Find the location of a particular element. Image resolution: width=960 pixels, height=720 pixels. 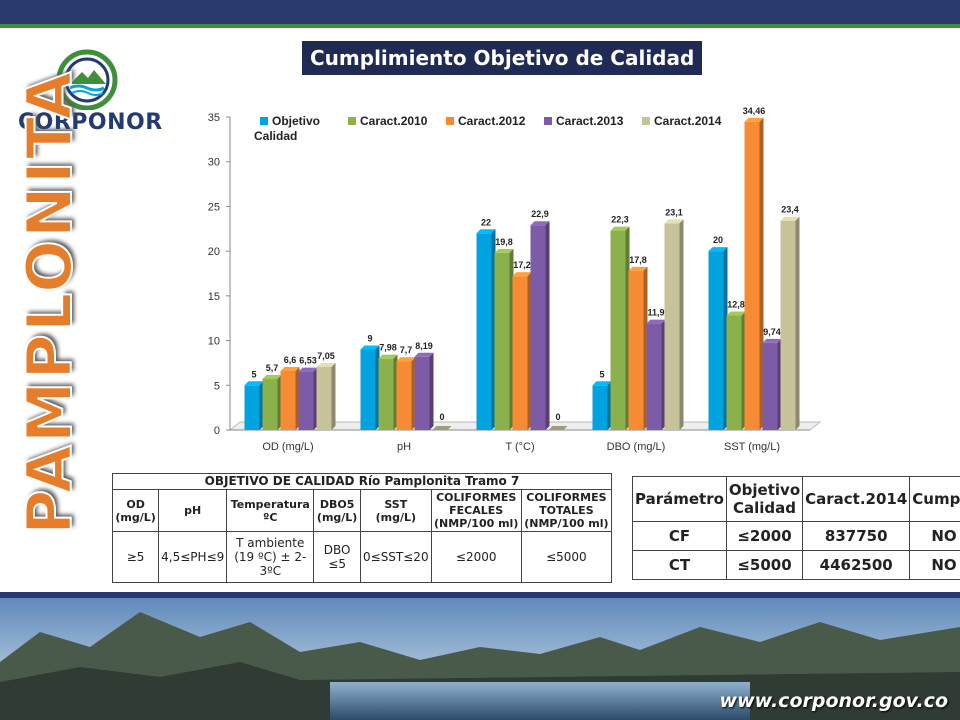

objective-value: 0≤SST≤20 is located at coordinates (395, 557).